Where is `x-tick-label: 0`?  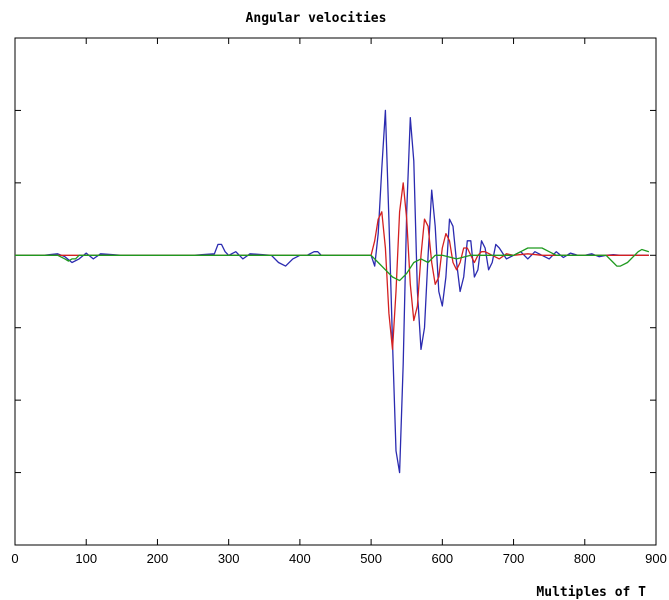
x-tick-label: 0 is located at coordinates (14, 558).